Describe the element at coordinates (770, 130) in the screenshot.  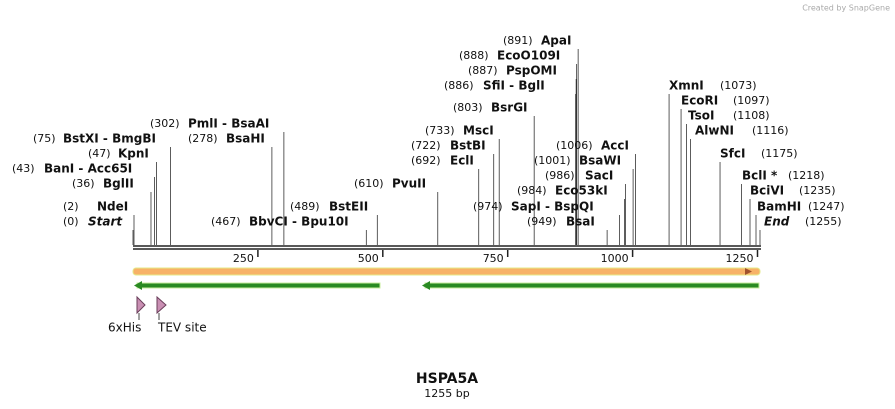
I see `site-position: (1116)` at that location.